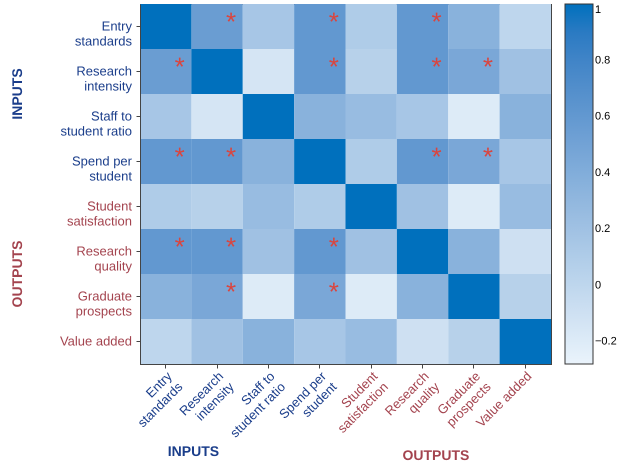 Image resolution: width=621 pixels, height=470 pixels. I want to click on y-tick-label: Research quality, so click(104, 259).